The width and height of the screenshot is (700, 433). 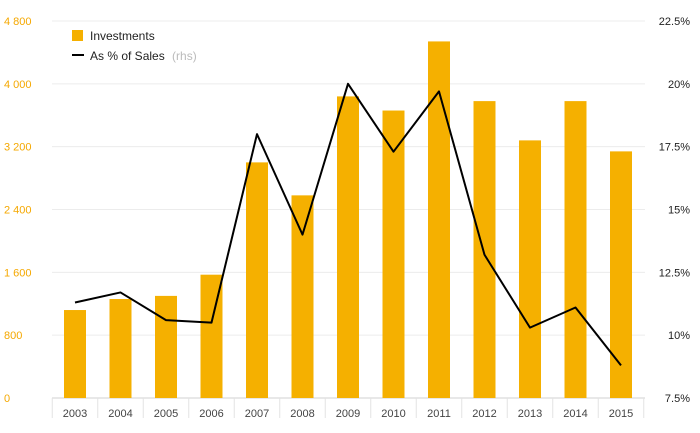 I want to click on left-tick-label: 2 400, so click(x=18, y=211).